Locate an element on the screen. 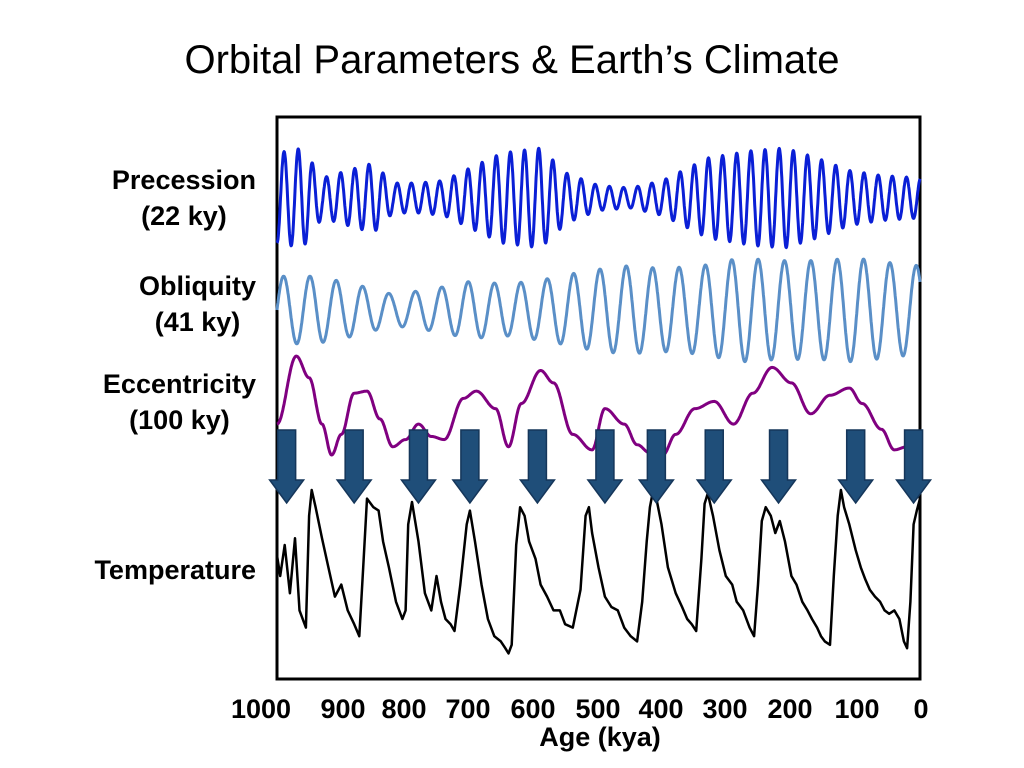 The image size is (1024, 768). precession-period: (22 ky) is located at coordinates (184, 216).